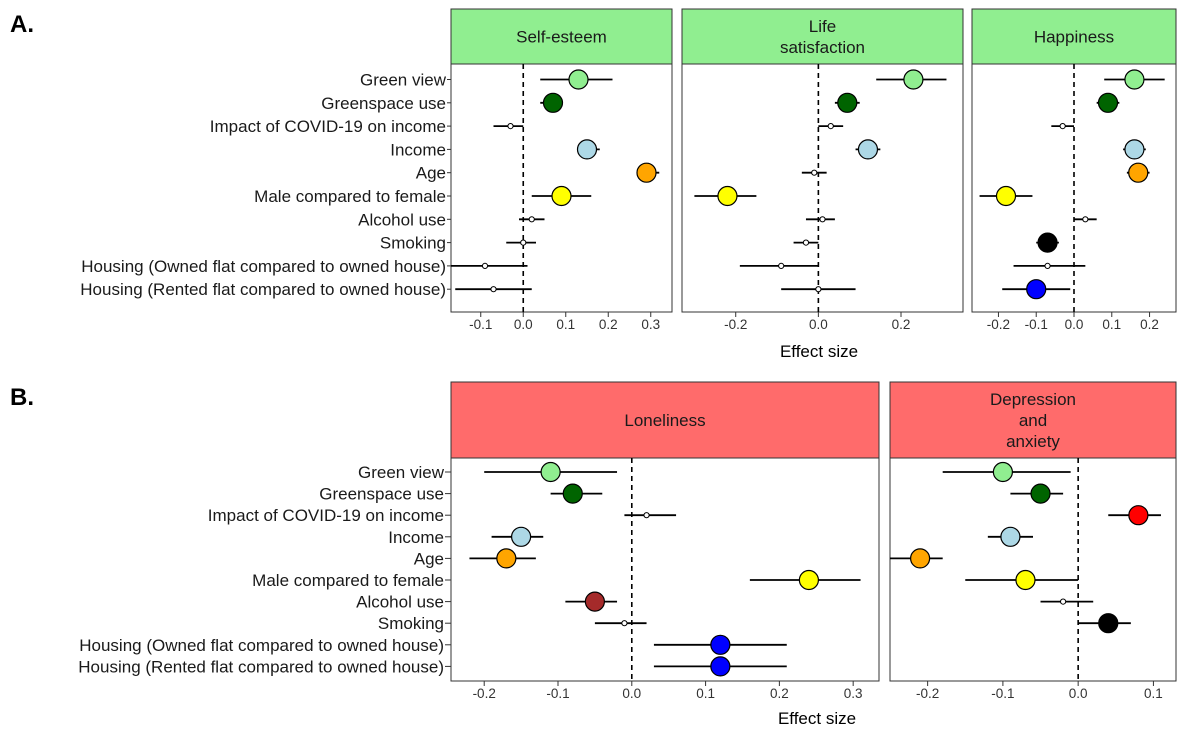  What do you see at coordinates (650, 324) in the screenshot?
I see `x-tick-label: 0.3` at bounding box center [650, 324].